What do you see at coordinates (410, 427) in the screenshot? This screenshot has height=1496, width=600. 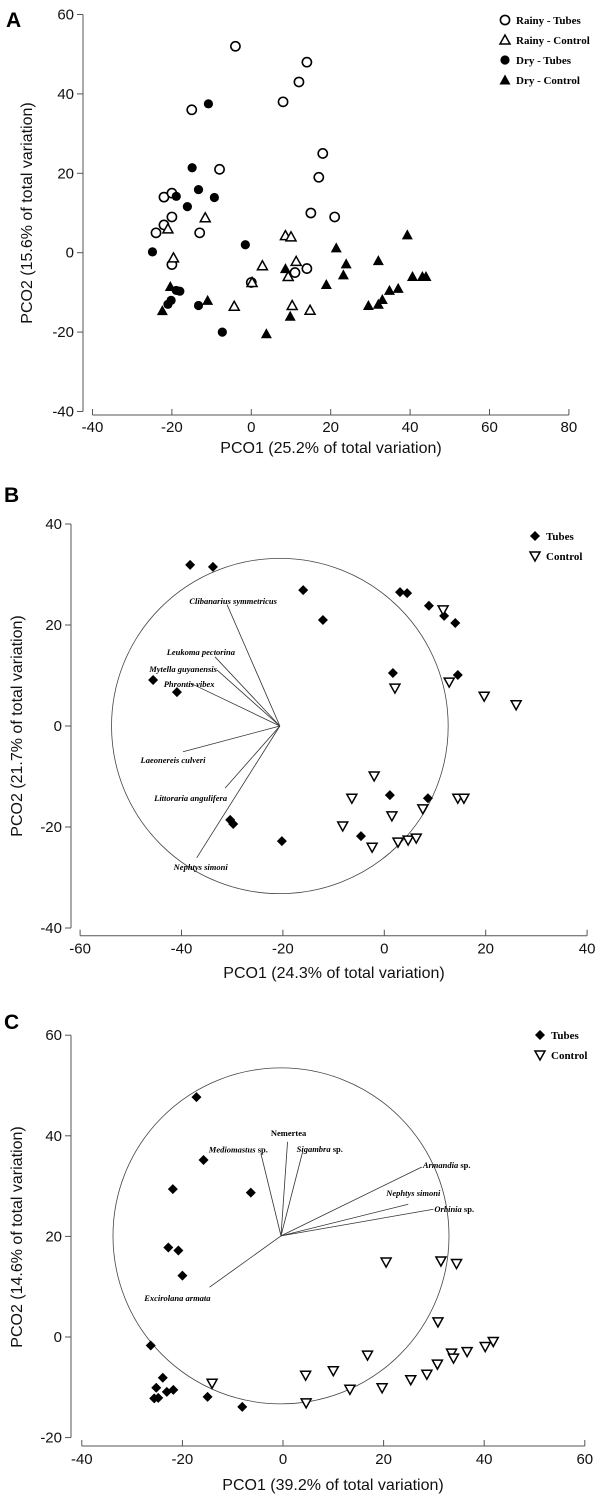 I see `x-tick-label: 40` at bounding box center [410, 427].